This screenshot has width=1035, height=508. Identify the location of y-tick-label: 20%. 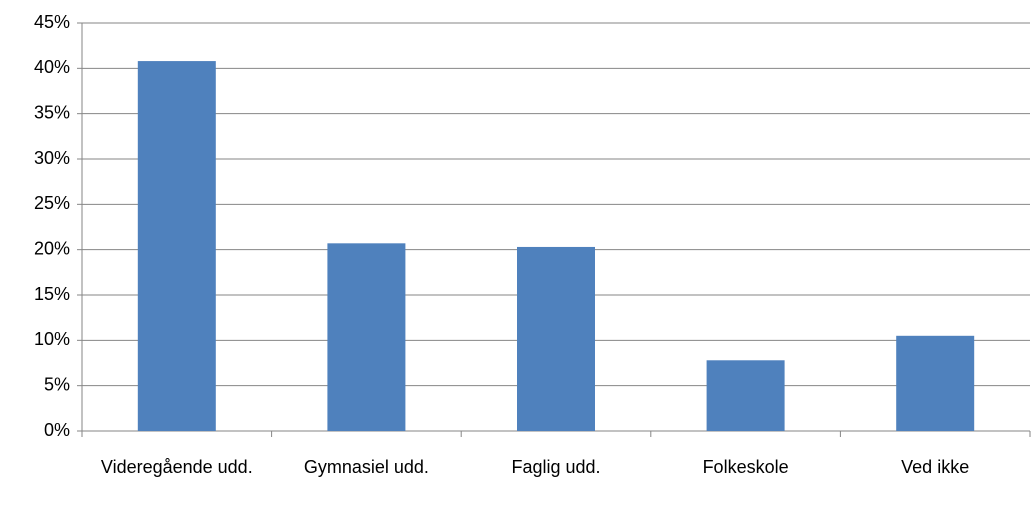
(52, 248).